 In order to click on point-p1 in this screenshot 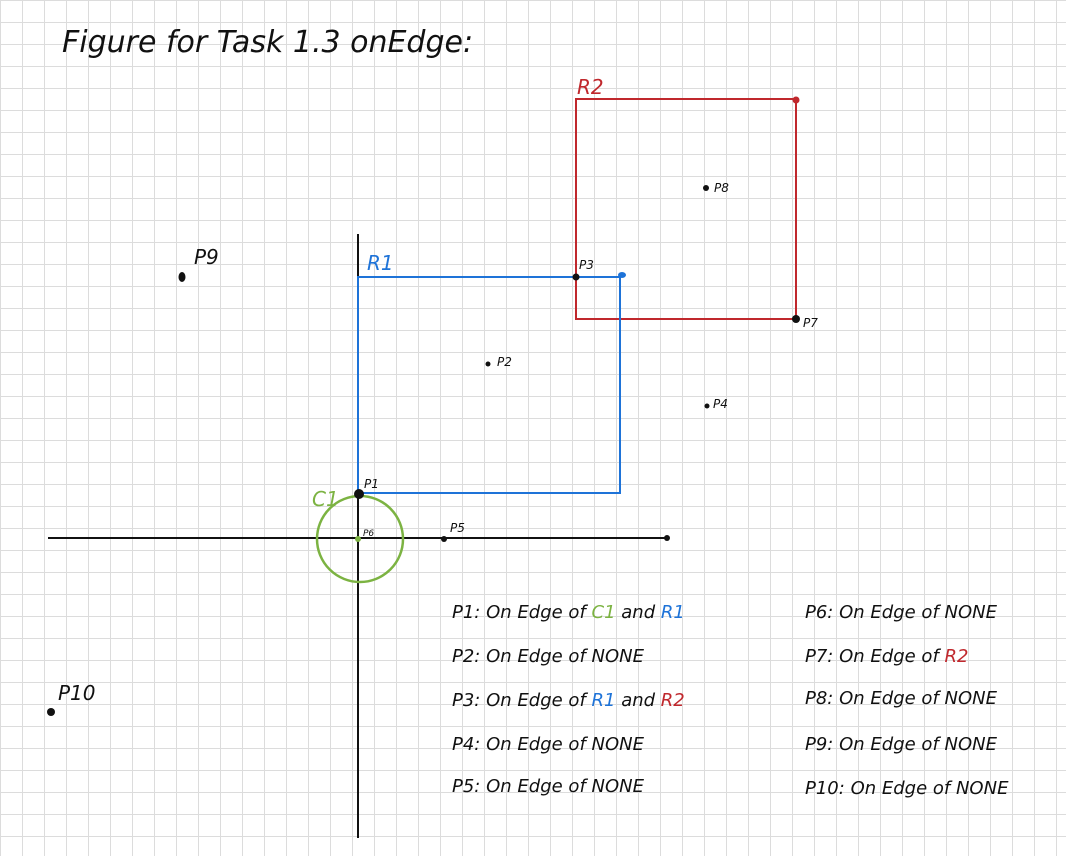, I will do `click(359, 494)`.